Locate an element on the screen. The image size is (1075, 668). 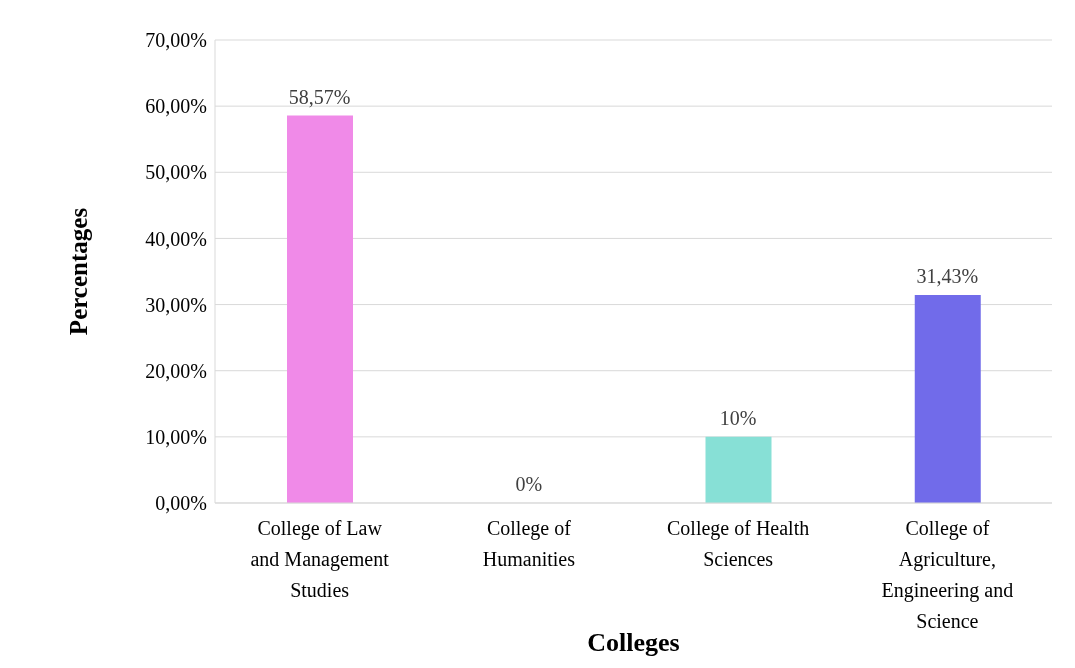
data-label: 31,43% is located at coordinates (947, 276).